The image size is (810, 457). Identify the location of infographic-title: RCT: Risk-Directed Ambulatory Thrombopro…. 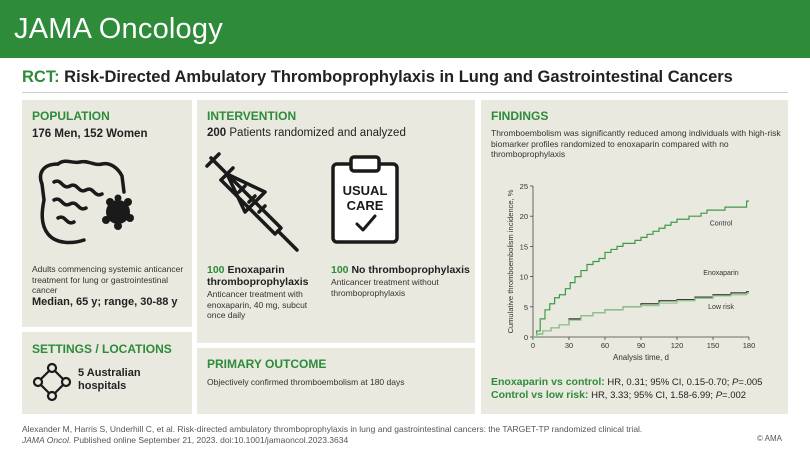
(407, 77).